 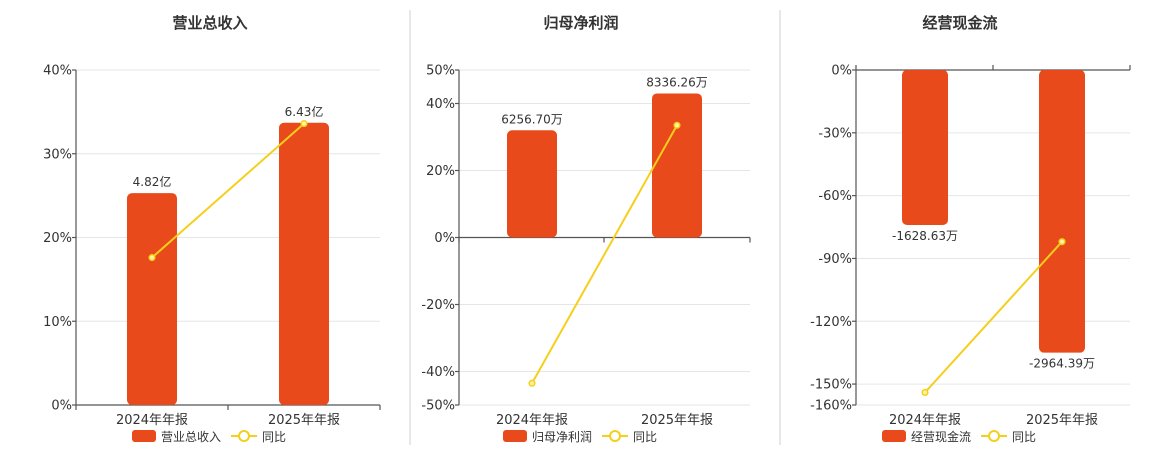 I want to click on y-tick-label: -50%, so click(x=438, y=406).